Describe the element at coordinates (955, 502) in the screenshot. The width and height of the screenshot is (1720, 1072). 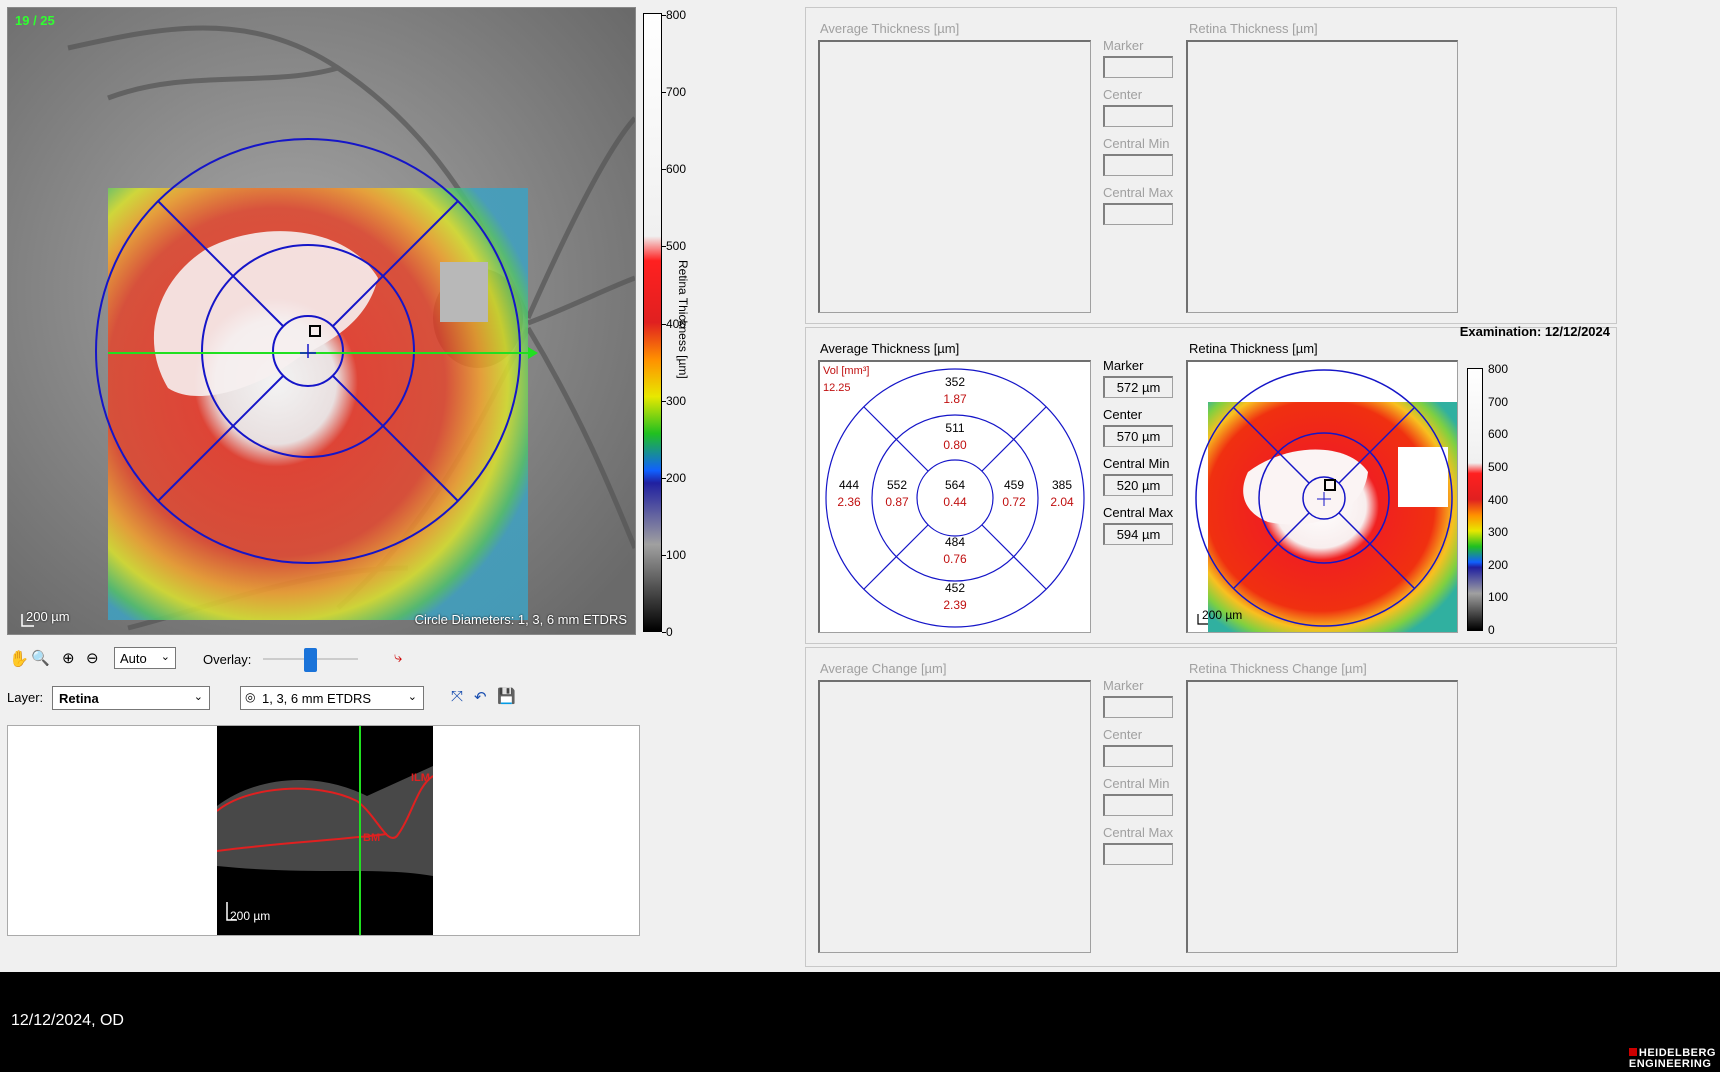
I see `etdrs-volume-center: 0.44` at that location.